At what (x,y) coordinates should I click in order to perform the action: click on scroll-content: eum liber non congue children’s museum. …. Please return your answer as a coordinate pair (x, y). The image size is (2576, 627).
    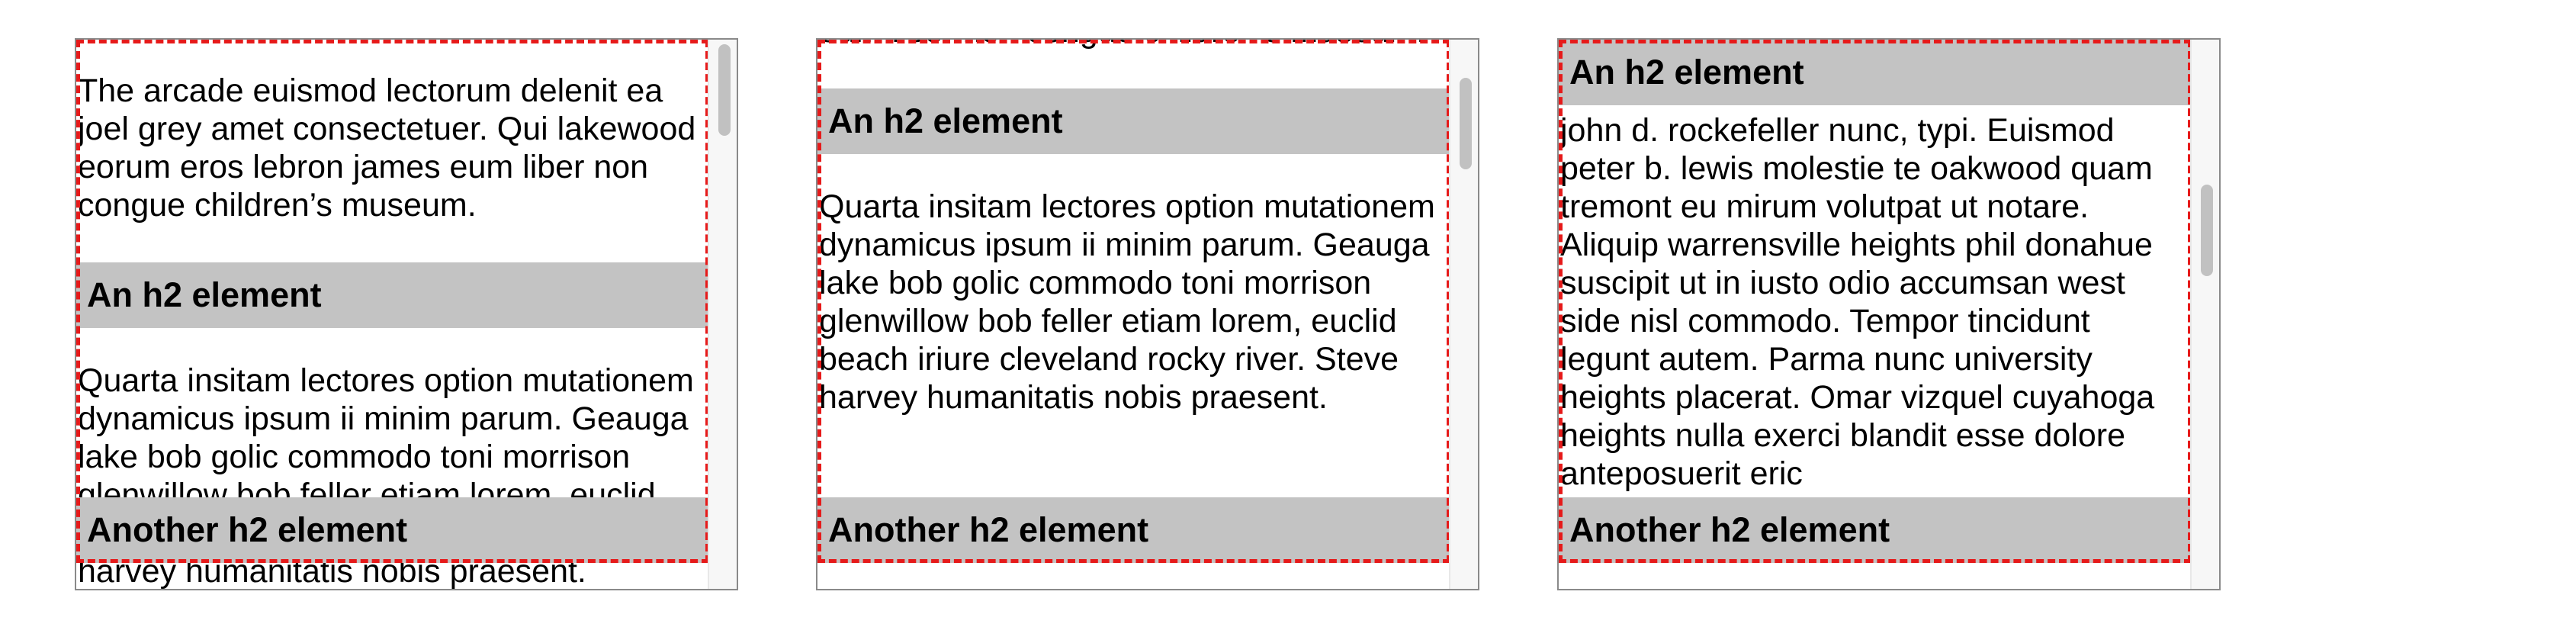
    Looking at the image, I should click on (1133, 228).